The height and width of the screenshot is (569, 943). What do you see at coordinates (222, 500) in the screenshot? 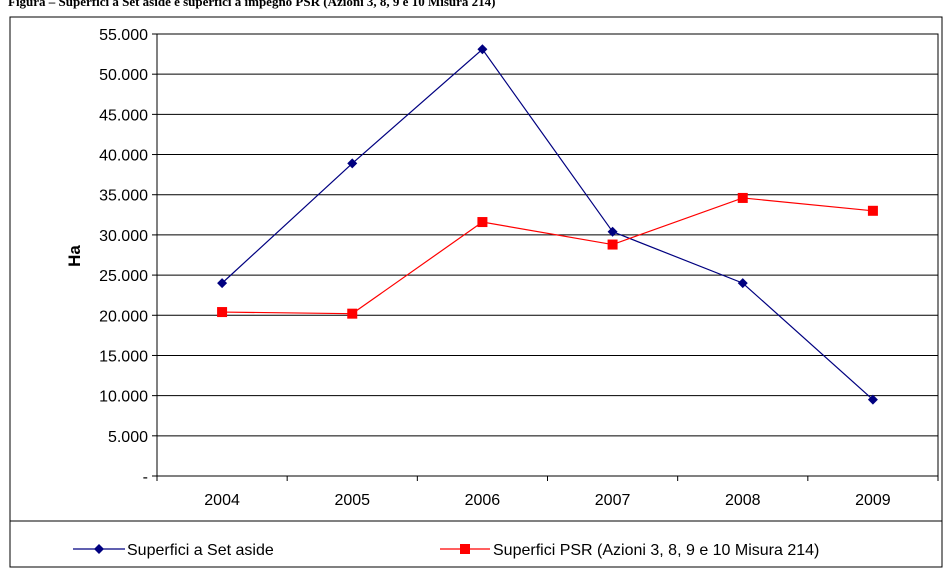
I see `x-tick-label: 2004` at bounding box center [222, 500].